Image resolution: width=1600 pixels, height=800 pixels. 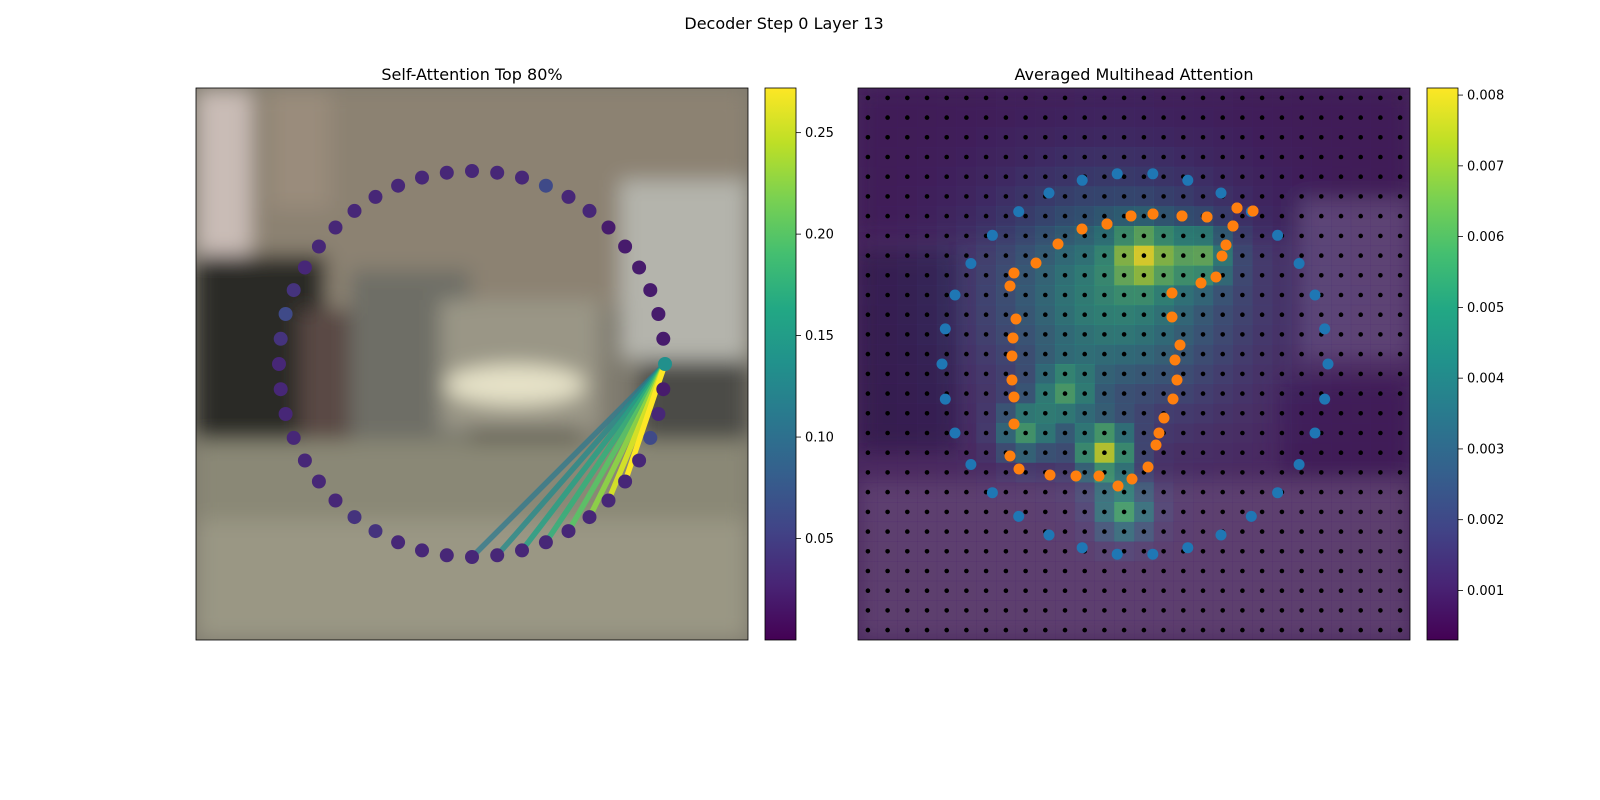 What do you see at coordinates (783, 23) in the screenshot?
I see `figure-title: Decoder Step 0 Layer 13` at bounding box center [783, 23].